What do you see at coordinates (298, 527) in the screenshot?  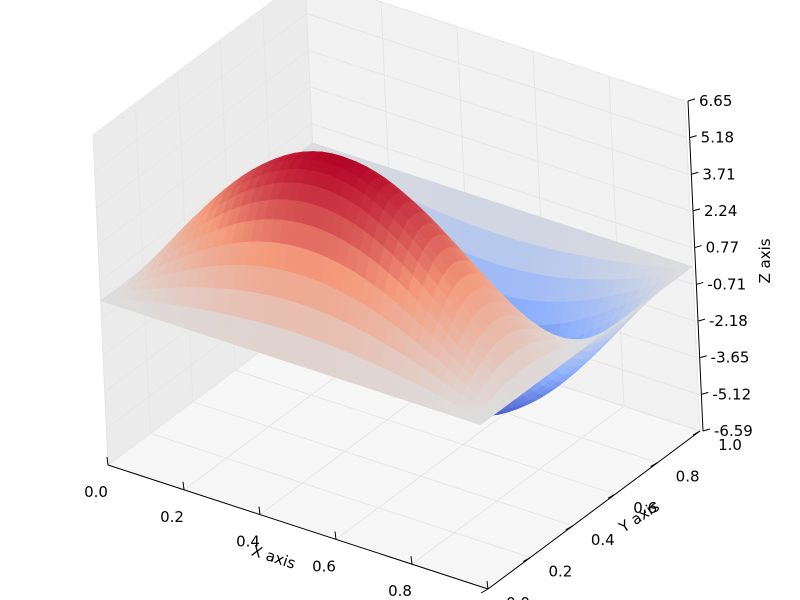 I see `x-axis-line` at bounding box center [298, 527].